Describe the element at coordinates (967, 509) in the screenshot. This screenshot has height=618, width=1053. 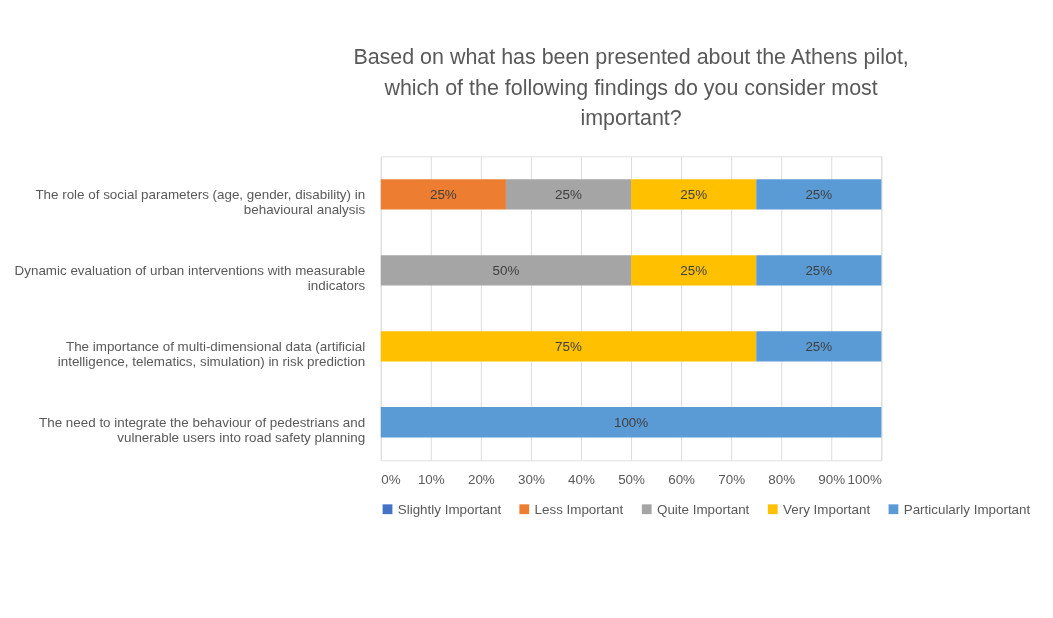
I see `legend-label: Particularly Important` at that location.